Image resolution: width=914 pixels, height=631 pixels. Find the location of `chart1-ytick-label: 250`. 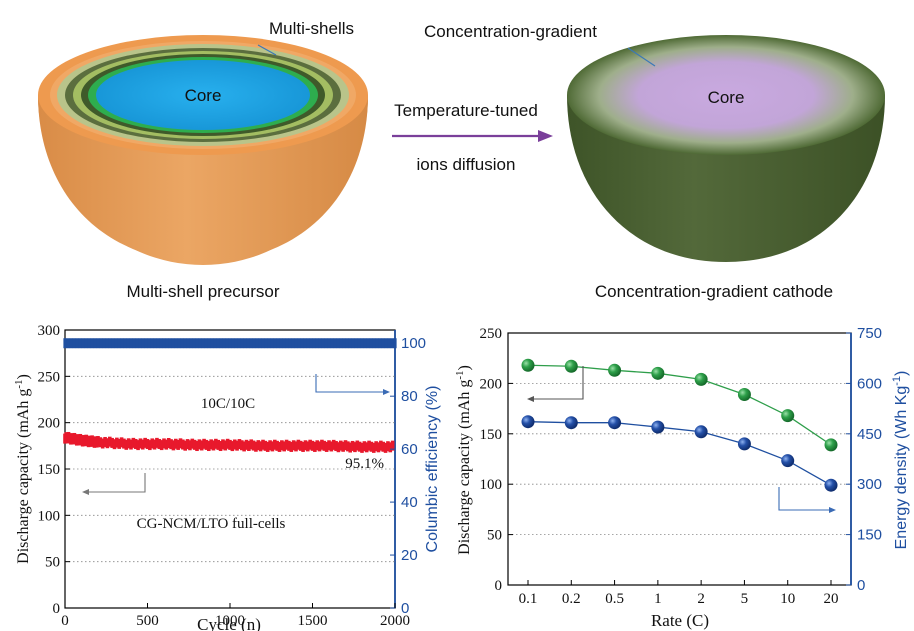

chart1-ytick-label: 250 is located at coordinates (49, 377).